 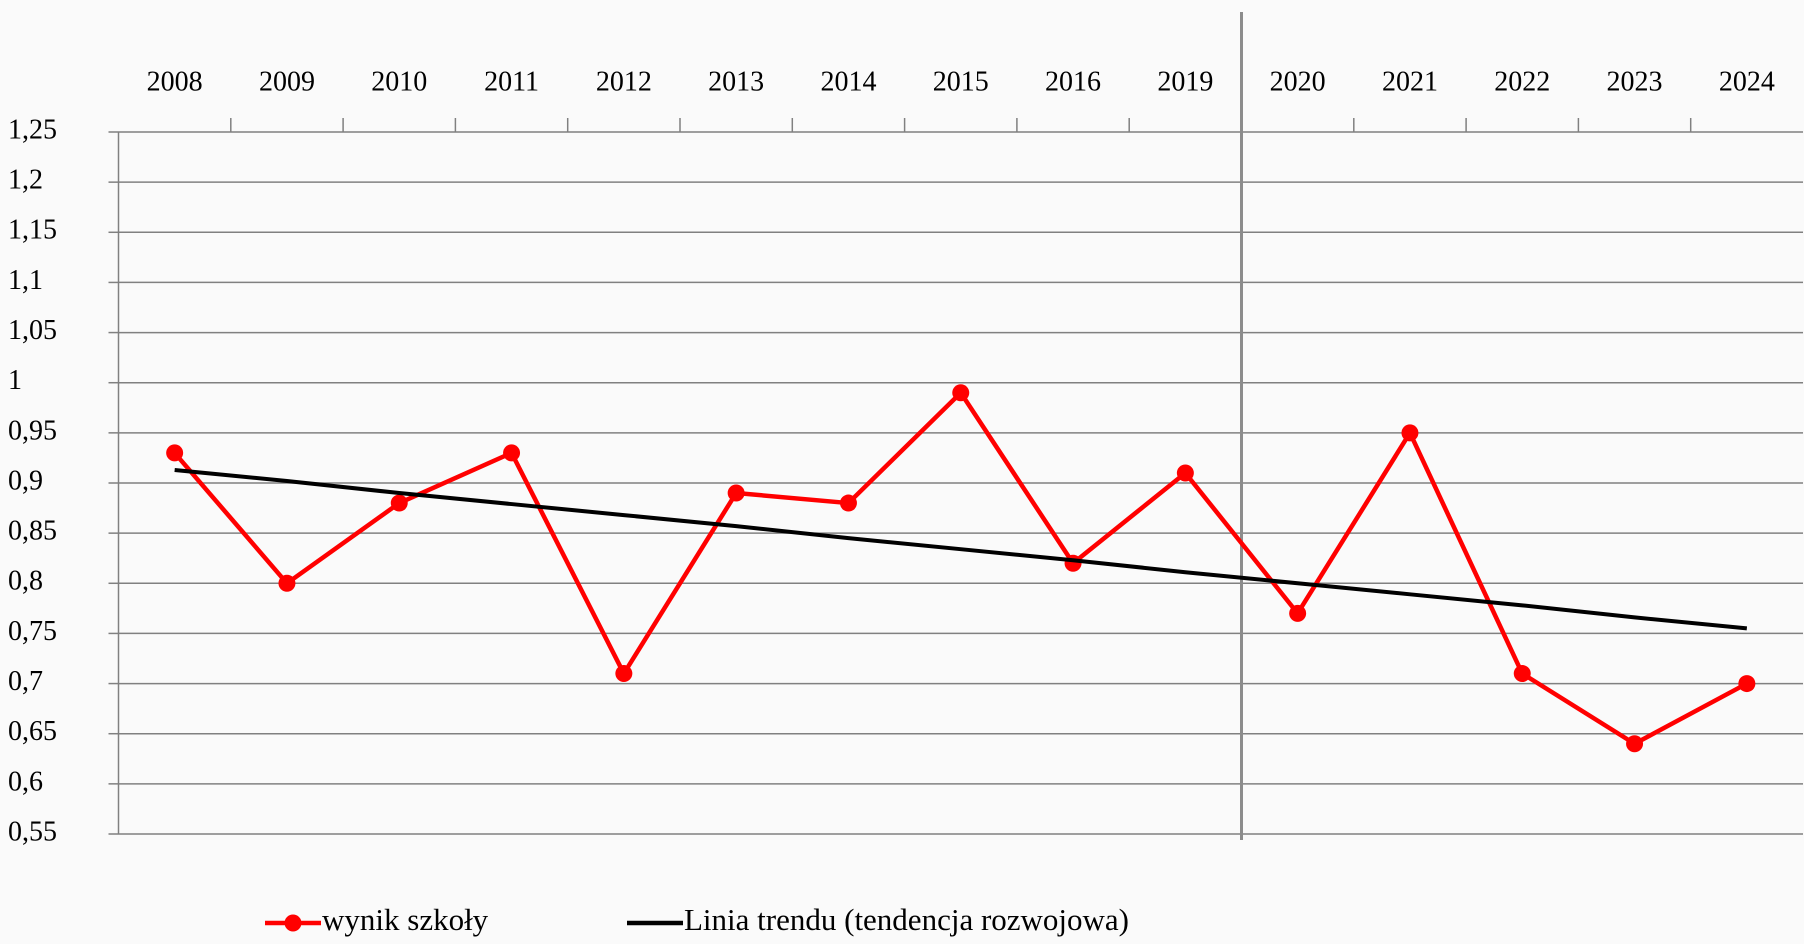 What do you see at coordinates (32, 731) in the screenshot?
I see `y-tick-label: 0,65` at bounding box center [32, 731].